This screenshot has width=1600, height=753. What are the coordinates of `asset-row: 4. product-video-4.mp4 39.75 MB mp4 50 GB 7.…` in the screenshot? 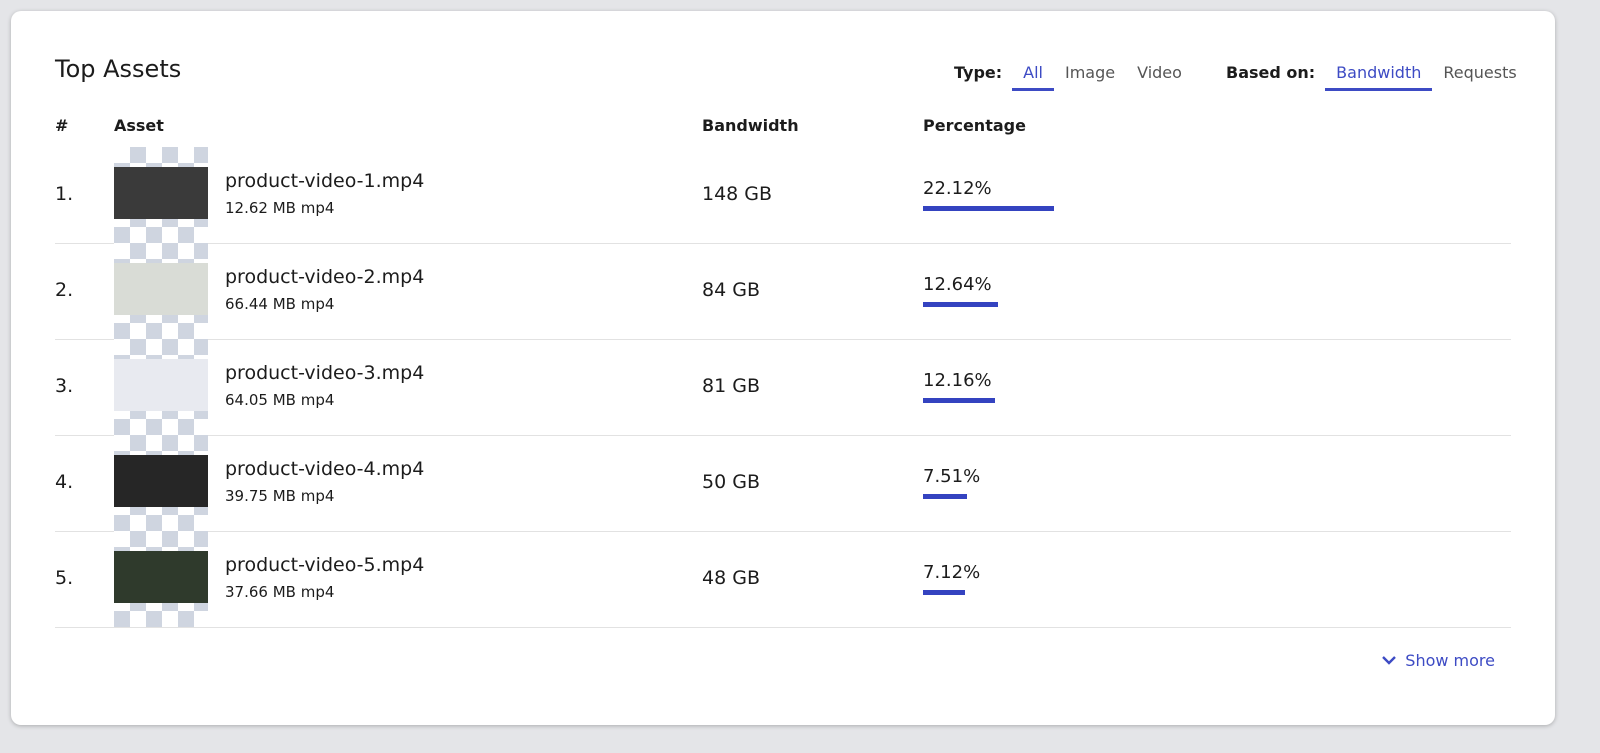 It's located at (783, 483).